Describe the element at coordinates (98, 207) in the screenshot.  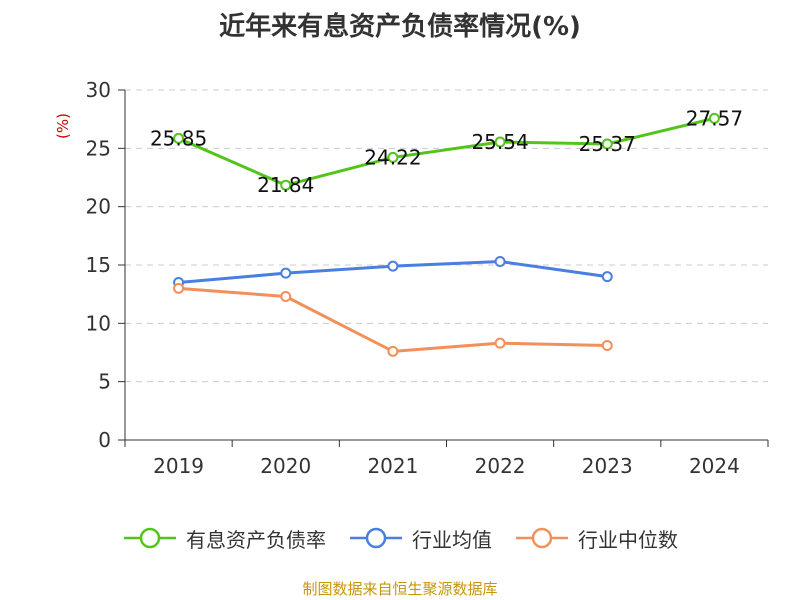
I see `y-tick-label: 20` at that location.